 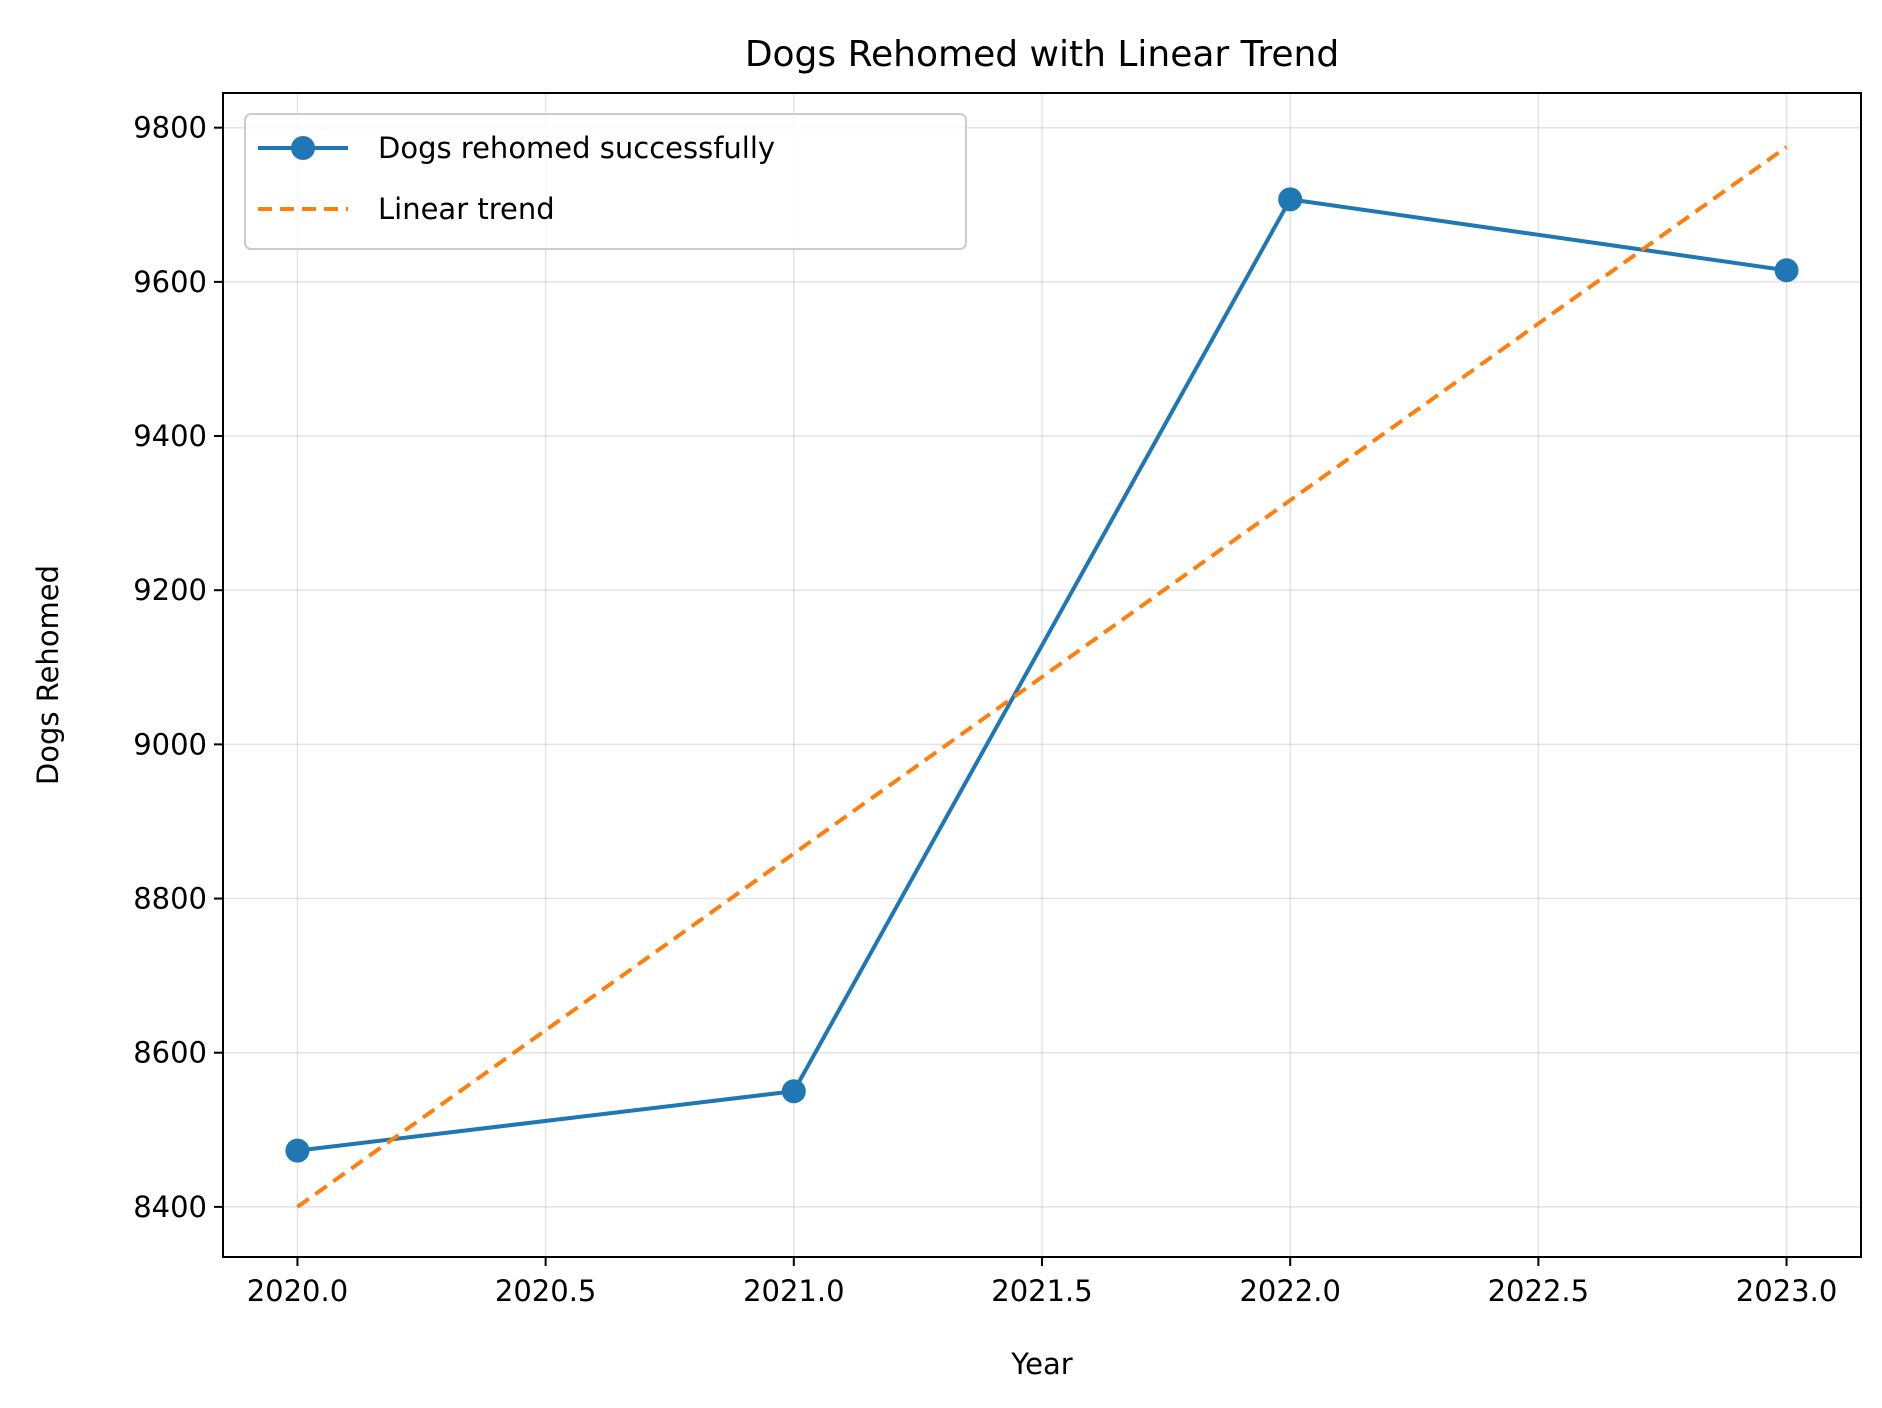 What do you see at coordinates (178, 667) in the screenshot?
I see `y-axis: 8400 8600 8800 9000 9200 9400 9600 9800` at bounding box center [178, 667].